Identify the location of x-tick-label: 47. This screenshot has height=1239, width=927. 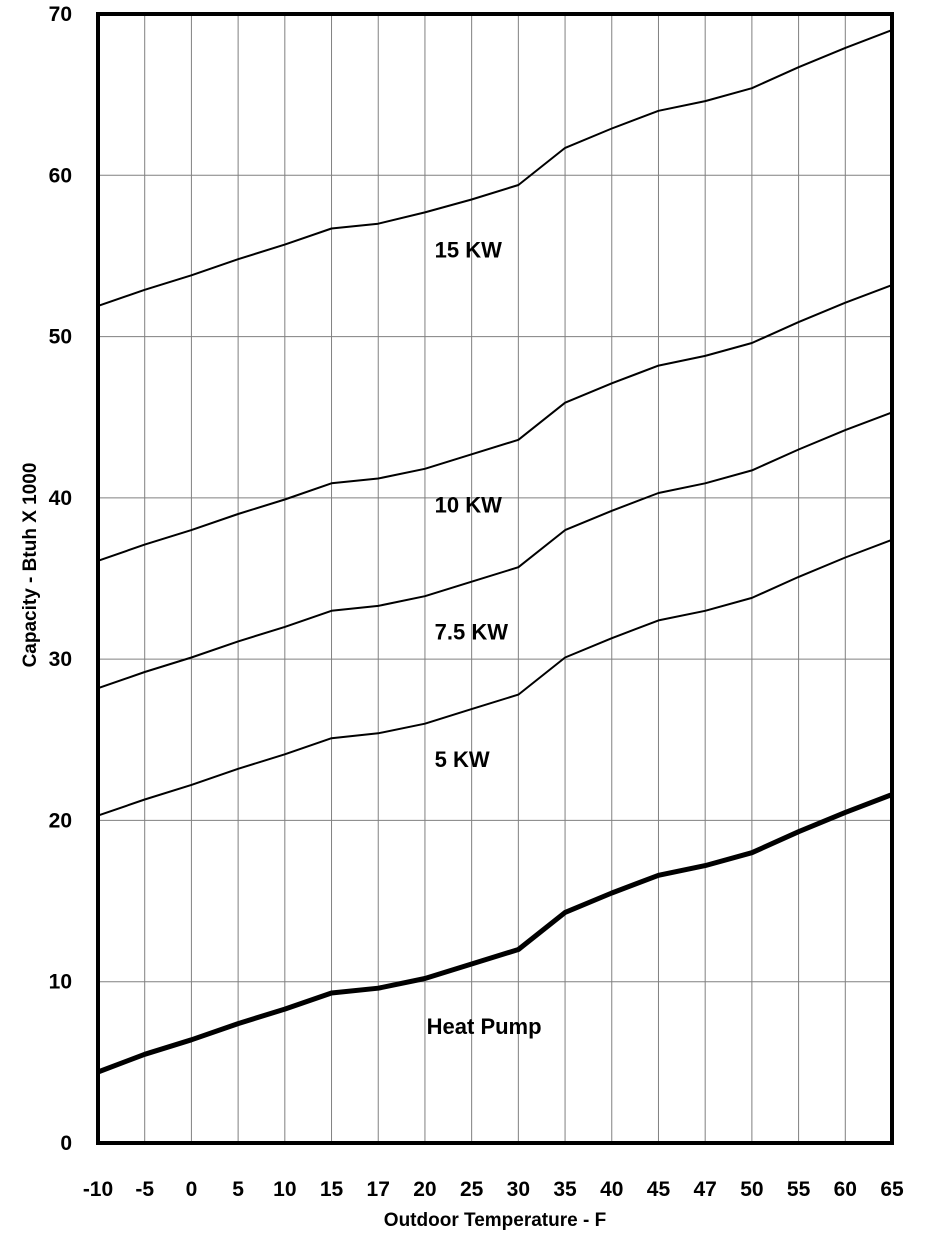
(704, 1189).